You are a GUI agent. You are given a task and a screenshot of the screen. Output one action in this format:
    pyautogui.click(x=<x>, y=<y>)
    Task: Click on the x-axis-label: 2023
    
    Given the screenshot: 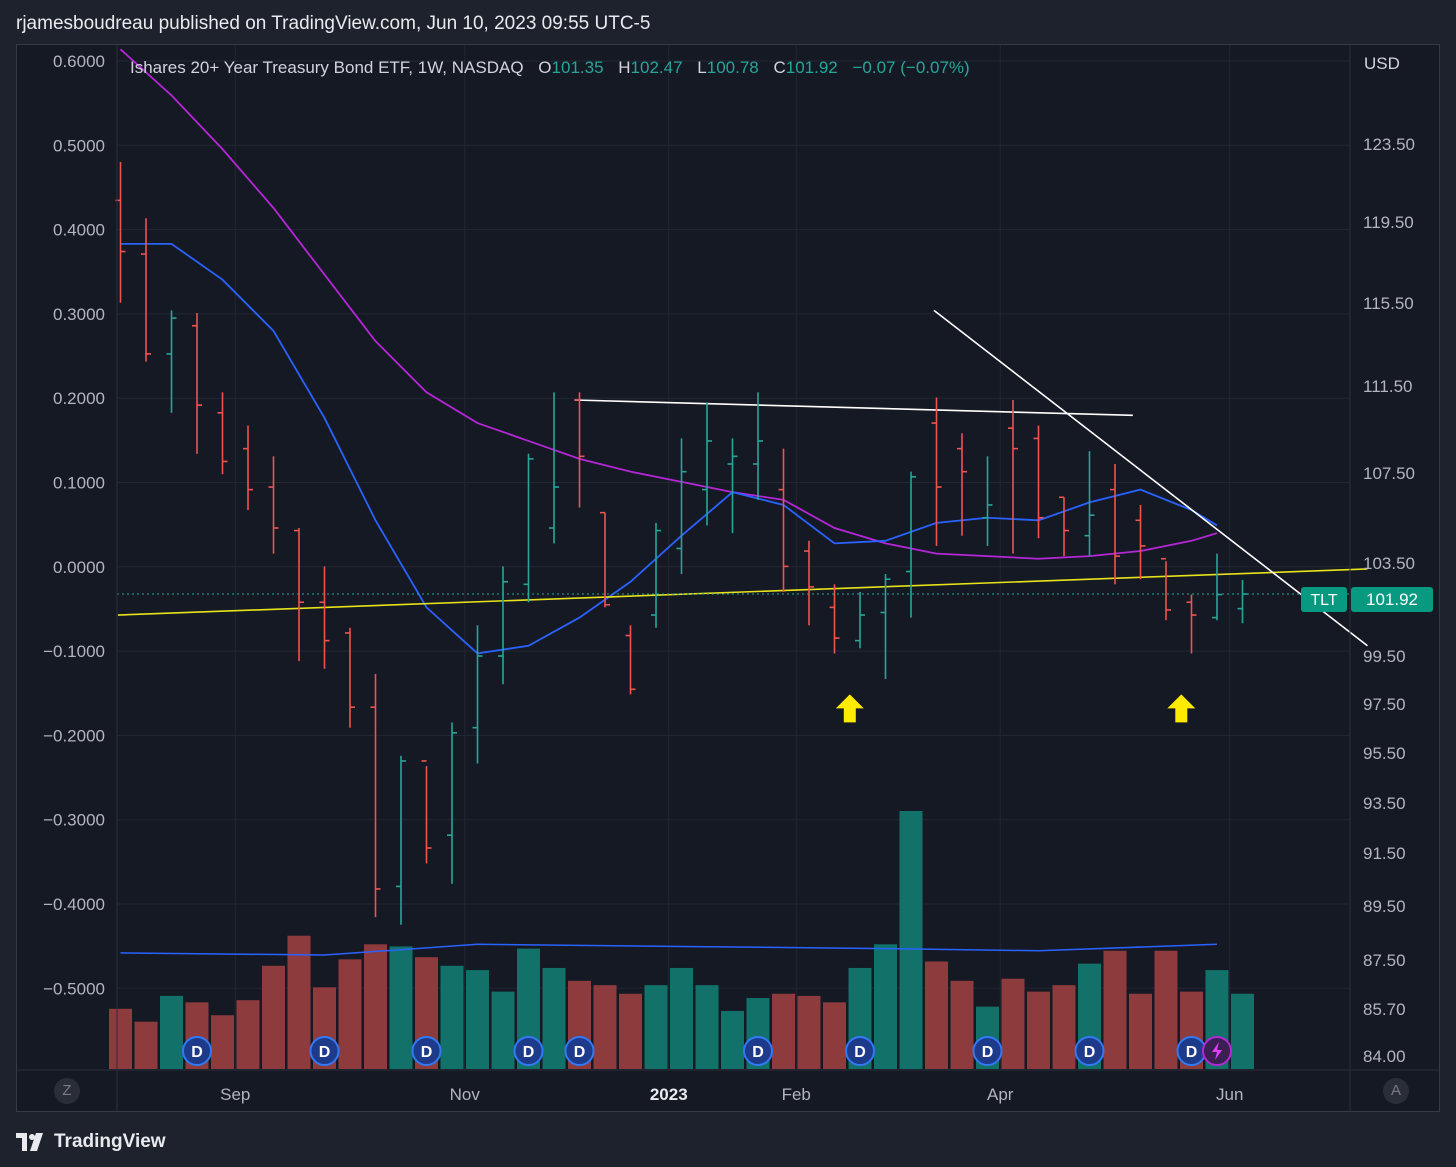 What is the action you would take?
    pyautogui.click(x=669, y=1094)
    